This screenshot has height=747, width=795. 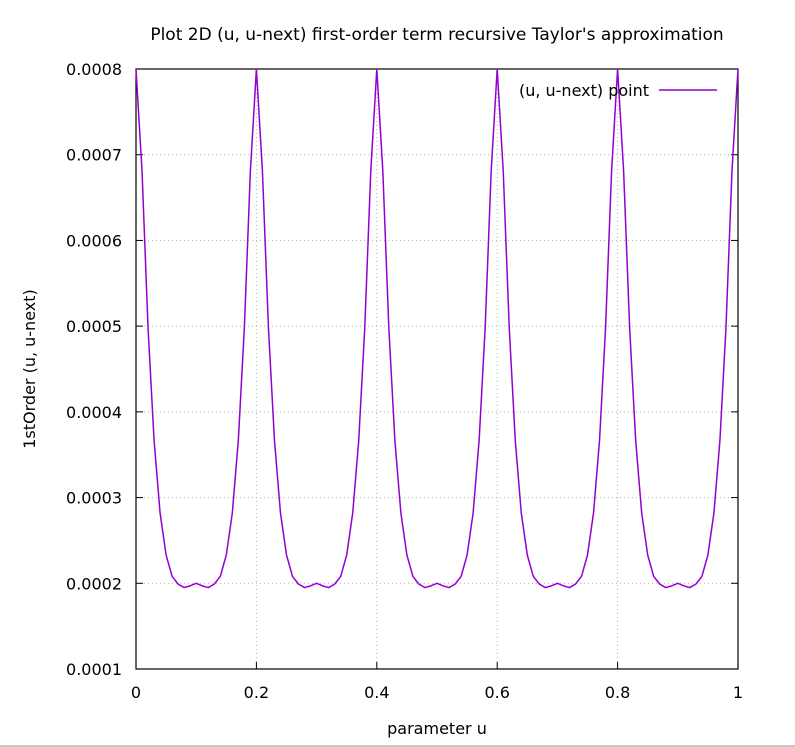 I want to click on window-bottom-edge, so click(x=397, y=746).